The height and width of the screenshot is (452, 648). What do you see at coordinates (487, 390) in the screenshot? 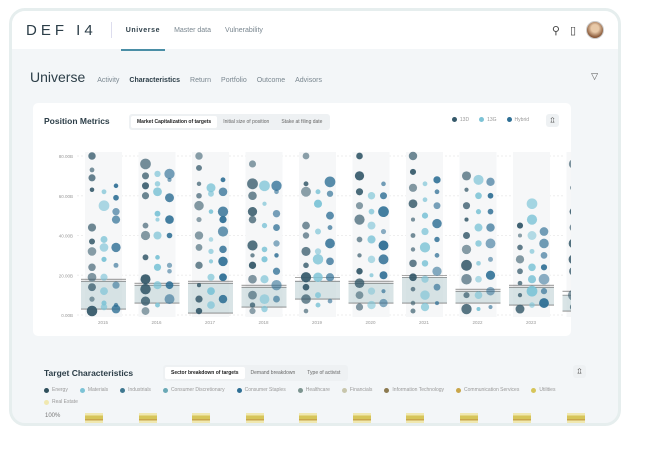
I see `legend-item: Communication Services` at bounding box center [487, 390].